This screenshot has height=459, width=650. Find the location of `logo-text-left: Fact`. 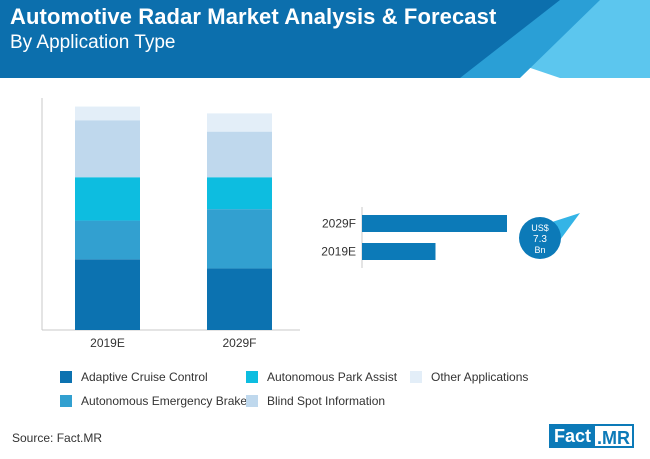

logo-text-left: Fact is located at coordinates (572, 436).